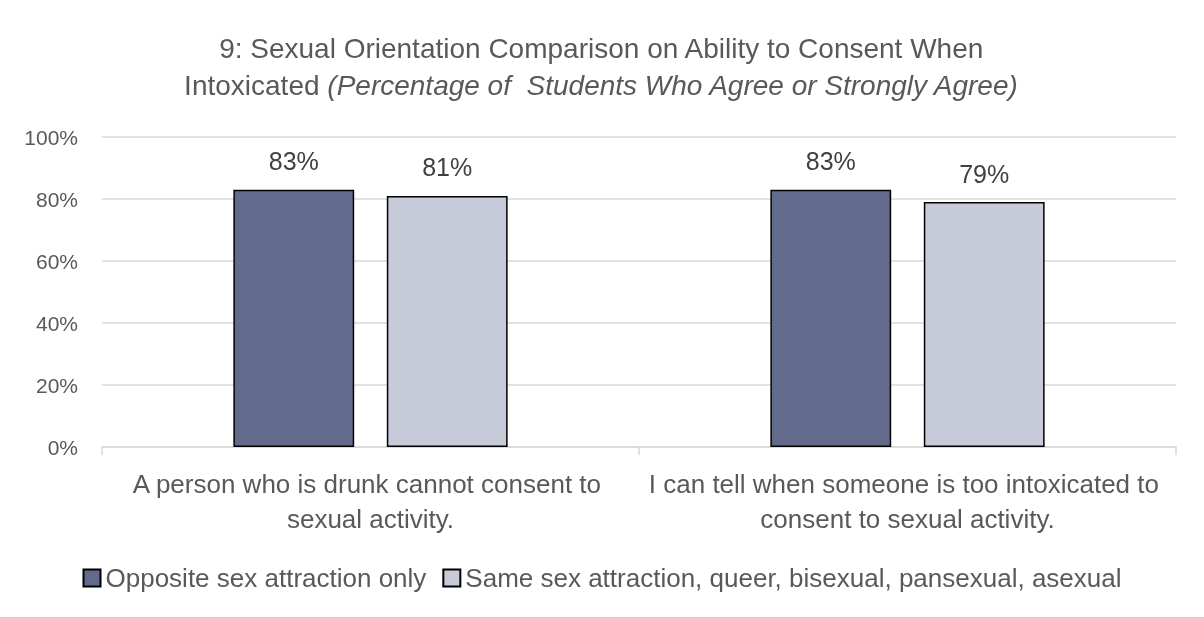 The image size is (1204, 617). Describe the element at coordinates (51, 137) in the screenshot. I see `y-tick-label: 100%` at that location.